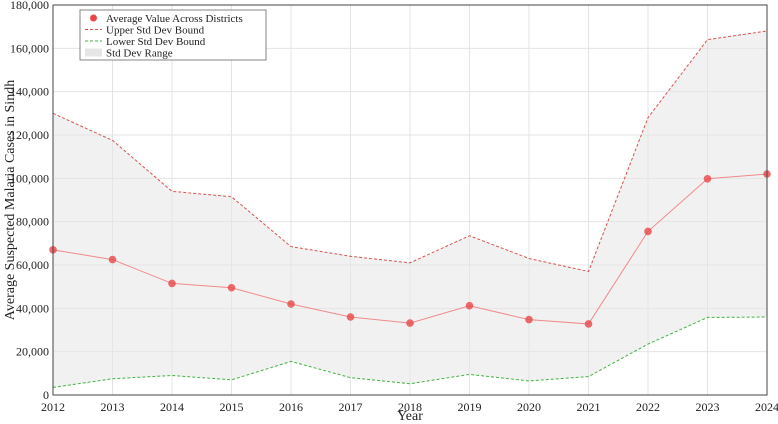 This screenshot has height=424, width=778. I want to click on x-tick-label: 2013, so click(113, 407).